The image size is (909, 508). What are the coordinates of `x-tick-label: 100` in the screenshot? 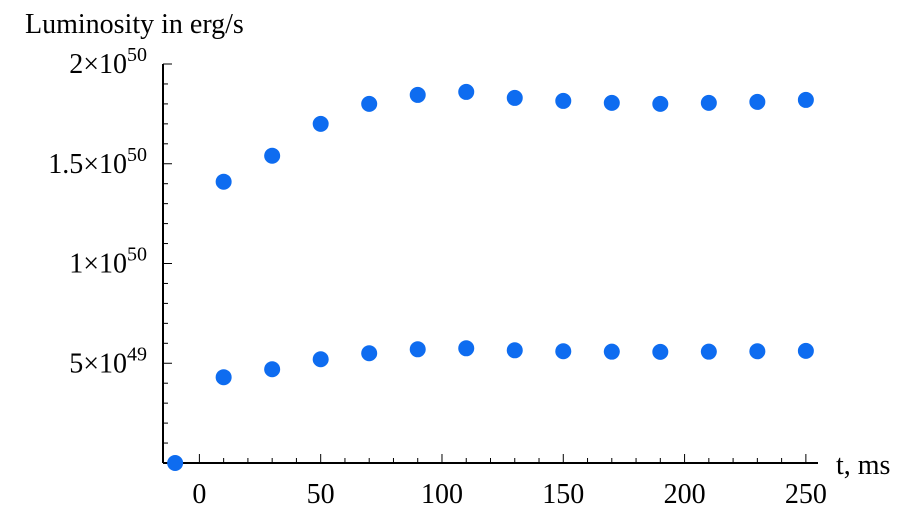 It's located at (442, 493).